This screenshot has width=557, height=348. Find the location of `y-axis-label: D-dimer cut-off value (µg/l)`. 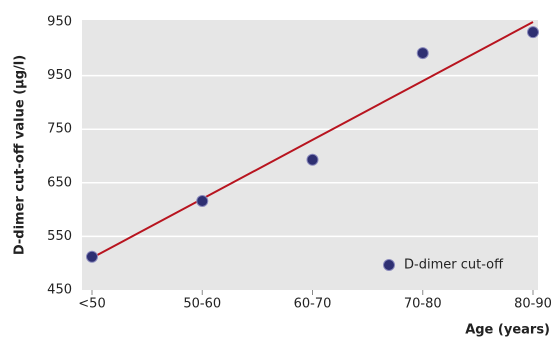

y-axis-label: D-dimer cut-off value (µg/l) is located at coordinates (20, 155).